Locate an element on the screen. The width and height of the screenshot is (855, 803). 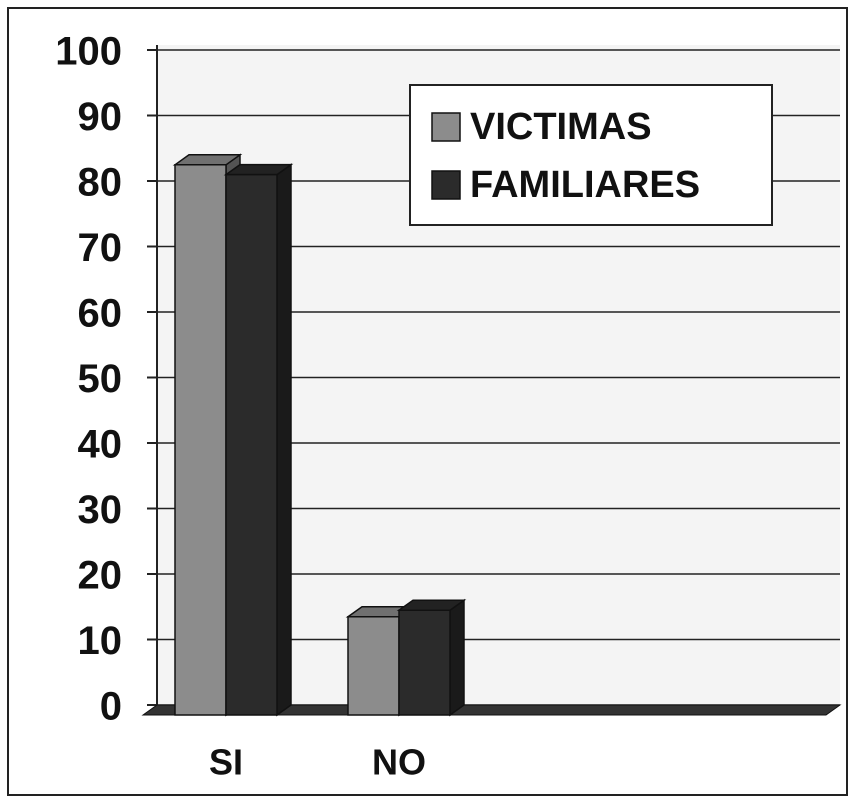
y-tick-label: 40 is located at coordinates (100, 445).